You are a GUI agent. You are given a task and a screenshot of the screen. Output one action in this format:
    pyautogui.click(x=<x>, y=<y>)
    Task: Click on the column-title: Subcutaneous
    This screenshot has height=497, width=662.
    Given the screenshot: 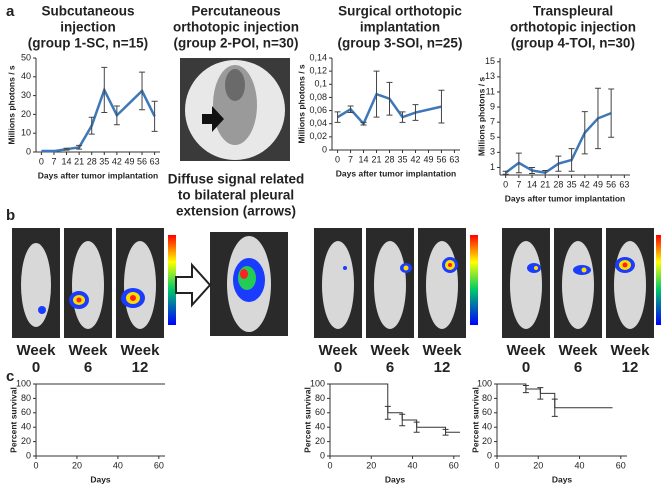 What is the action you would take?
    pyautogui.click(x=87, y=11)
    